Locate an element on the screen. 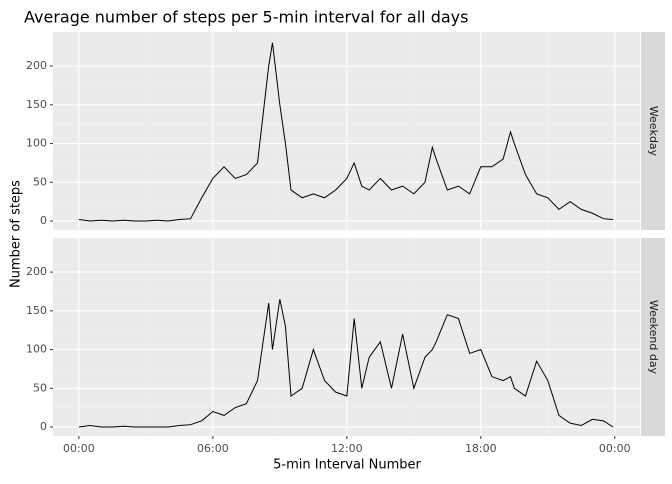 The width and height of the screenshot is (672, 484). x-tick-label: 12:00 is located at coordinates (347, 448).